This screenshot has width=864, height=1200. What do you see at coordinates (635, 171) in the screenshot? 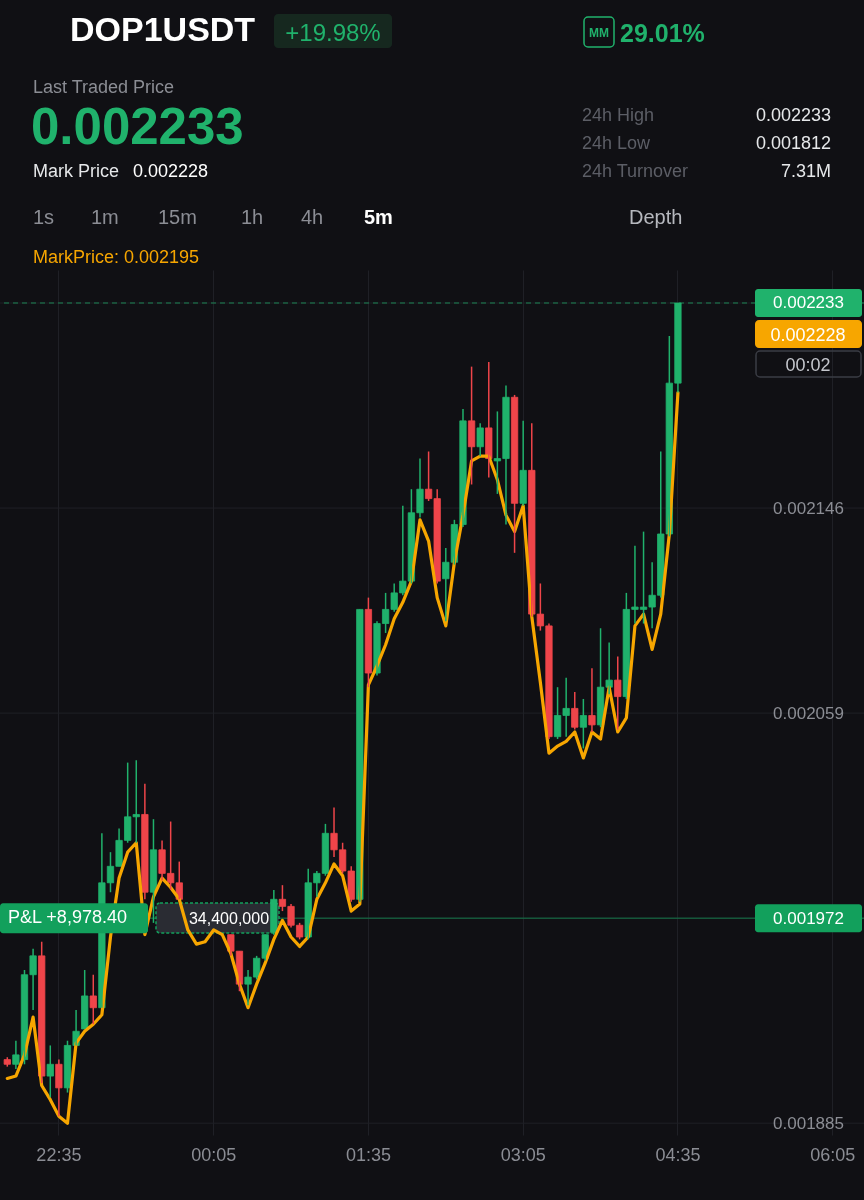
I see `text: 24h Turnover` at bounding box center [635, 171].